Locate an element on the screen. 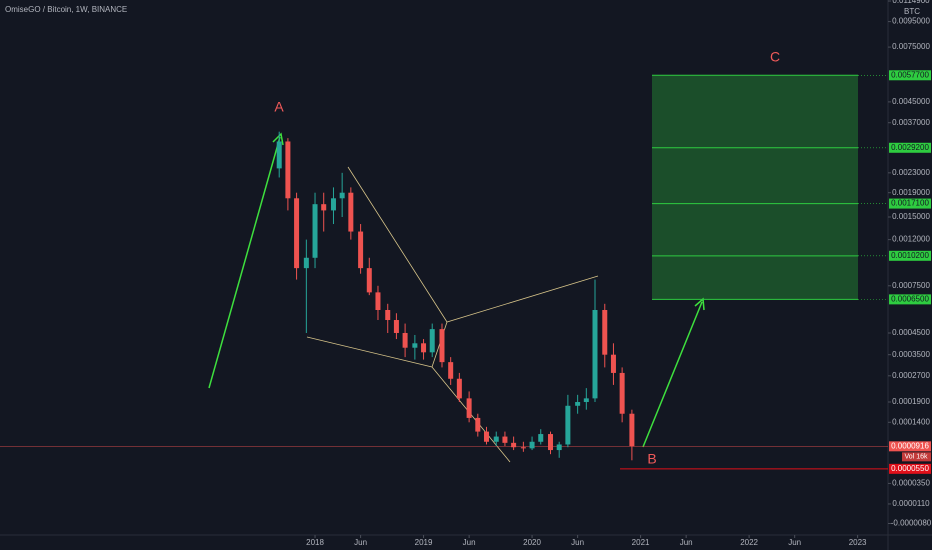  price-tag-label: 0.0000550 is located at coordinates (910, 468).